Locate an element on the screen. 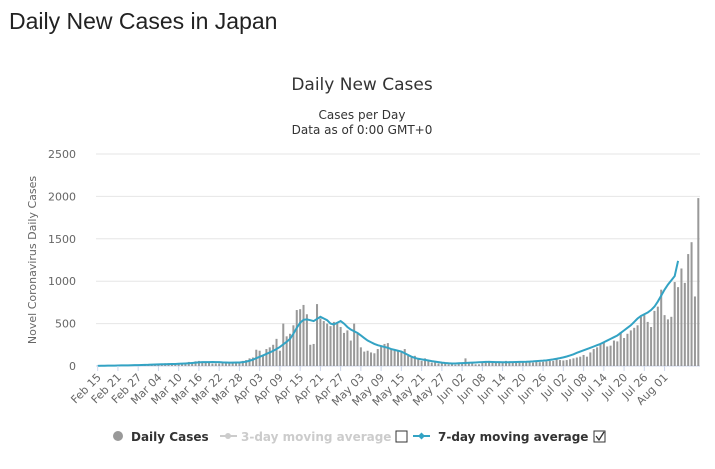 The image size is (715, 469). legend-label-3-day-moving-average: 3-day moving average is located at coordinates (316, 437).